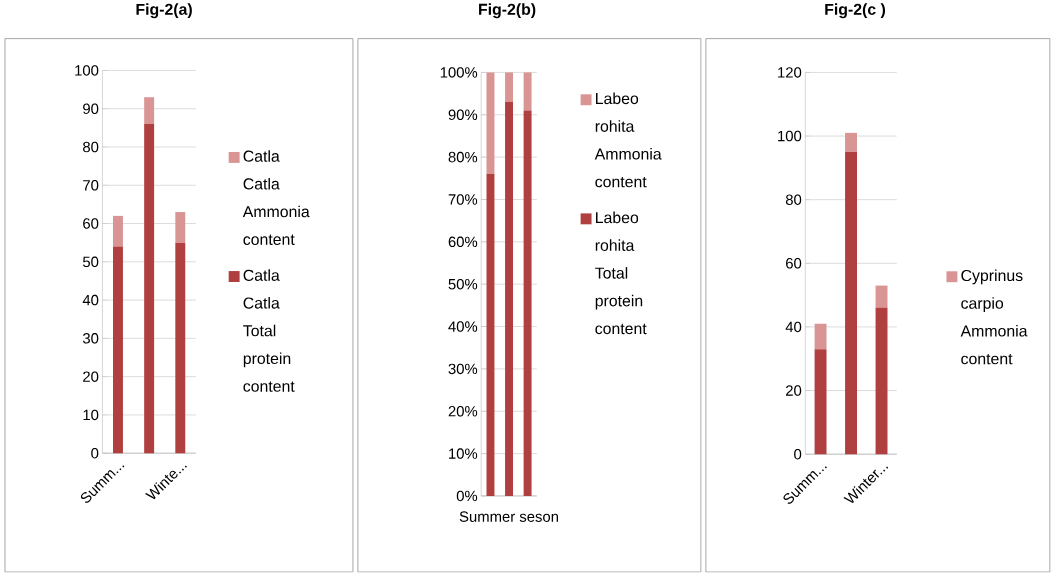 This screenshot has height=573, width=1060. What do you see at coordinates (269, 331) in the screenshot?
I see `legend-label: Catla Catla Total protein content` at bounding box center [269, 331].